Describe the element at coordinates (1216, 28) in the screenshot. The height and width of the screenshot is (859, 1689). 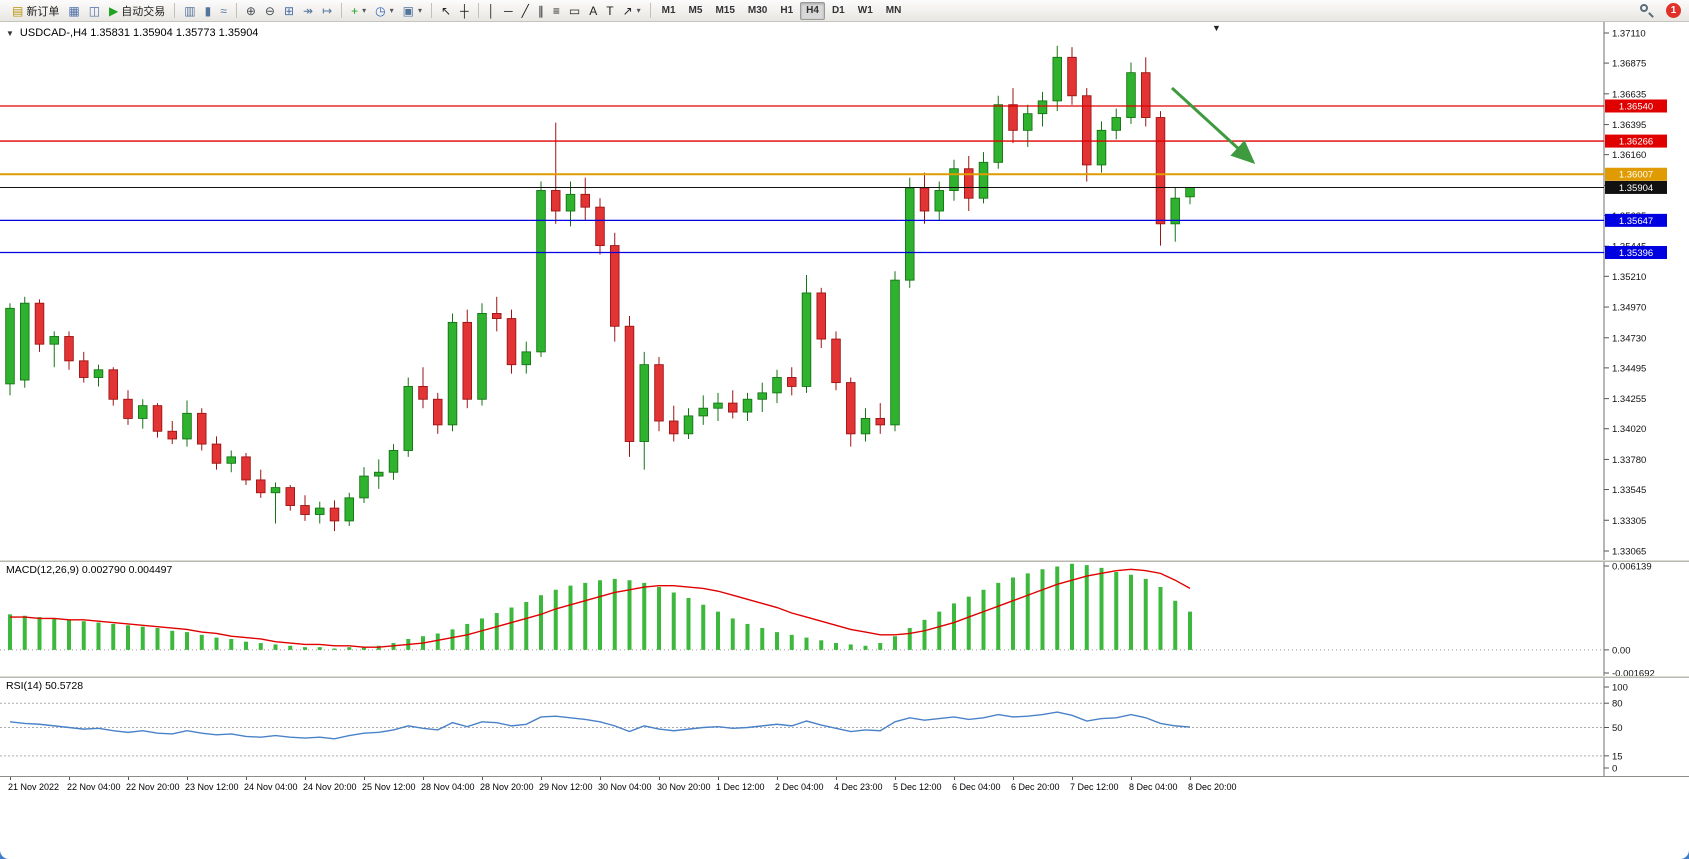
I see `chart-shift-marker: ▼` at that location.